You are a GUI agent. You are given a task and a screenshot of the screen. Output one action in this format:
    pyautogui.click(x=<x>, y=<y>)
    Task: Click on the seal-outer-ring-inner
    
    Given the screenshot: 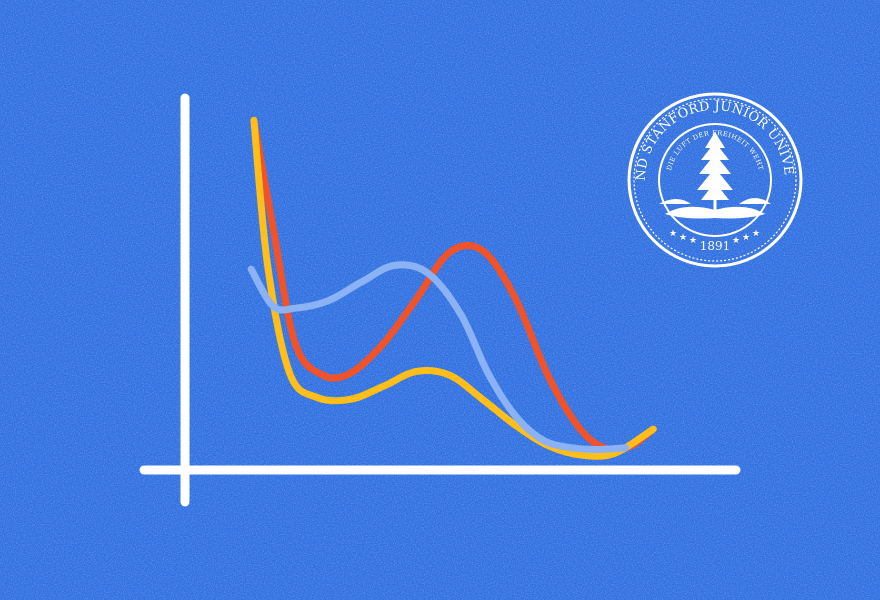 What is the action you would take?
    pyautogui.click(x=715, y=180)
    